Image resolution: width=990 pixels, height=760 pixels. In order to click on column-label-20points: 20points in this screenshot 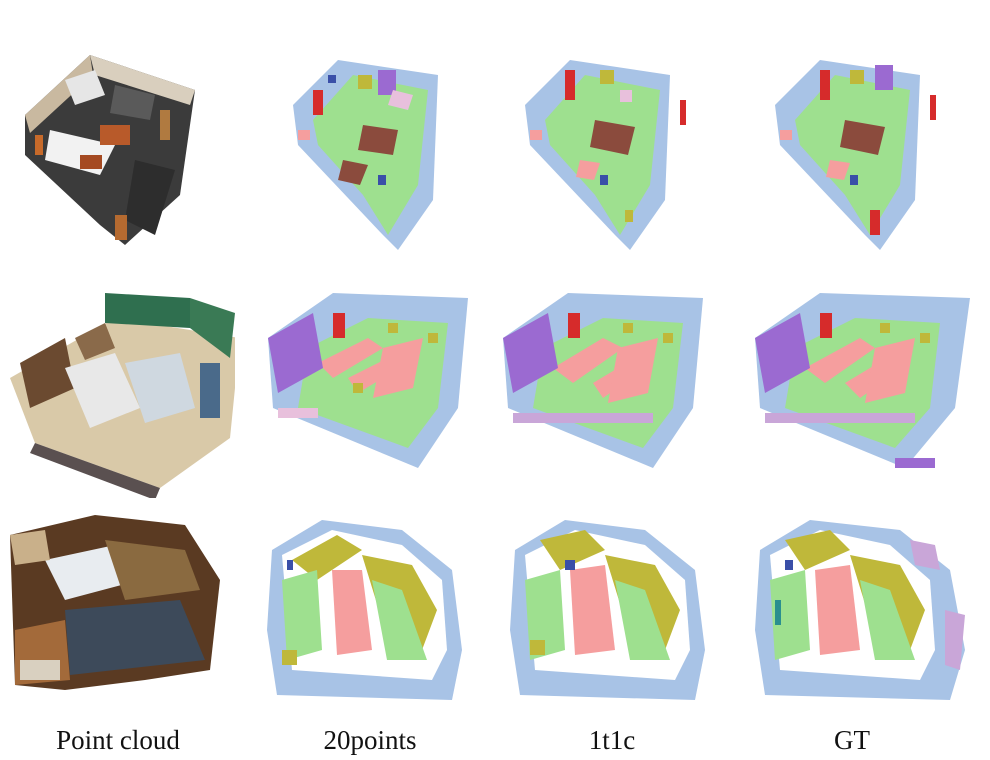, I will do `click(370, 740)`.